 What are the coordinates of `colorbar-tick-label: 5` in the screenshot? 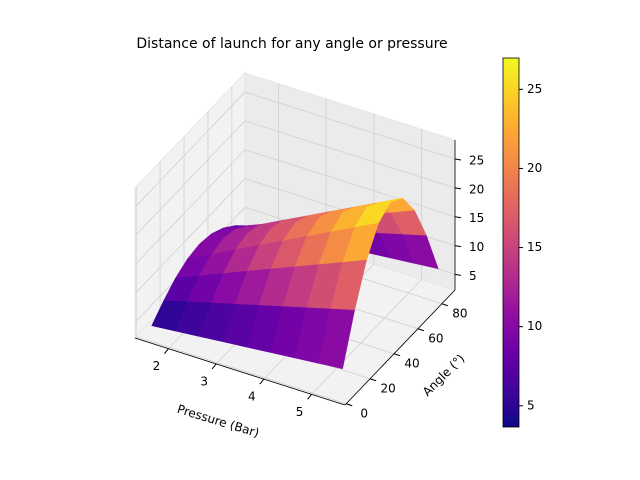 It's located at (531, 405).